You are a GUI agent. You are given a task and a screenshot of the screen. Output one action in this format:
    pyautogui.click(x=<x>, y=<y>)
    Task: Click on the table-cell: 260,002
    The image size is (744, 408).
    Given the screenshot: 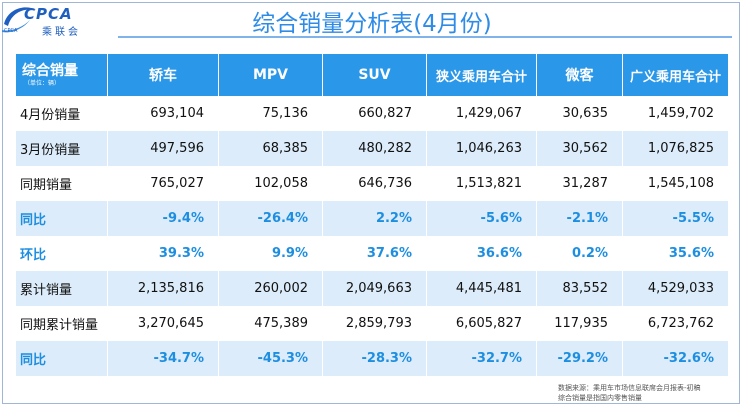 What is the action you would take?
    pyautogui.click(x=271, y=288)
    